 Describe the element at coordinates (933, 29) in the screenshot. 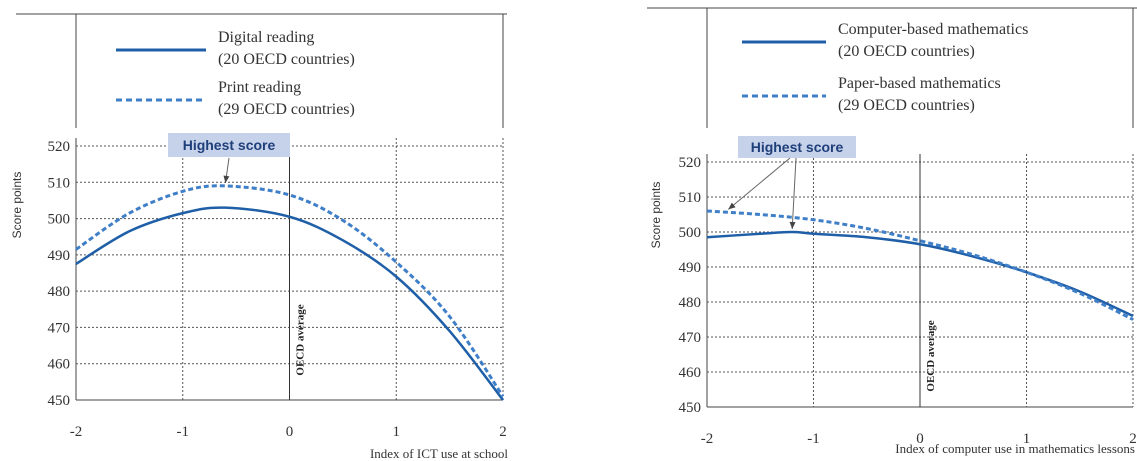

I see `legend-label-1: Computer-based mathematics` at that location.